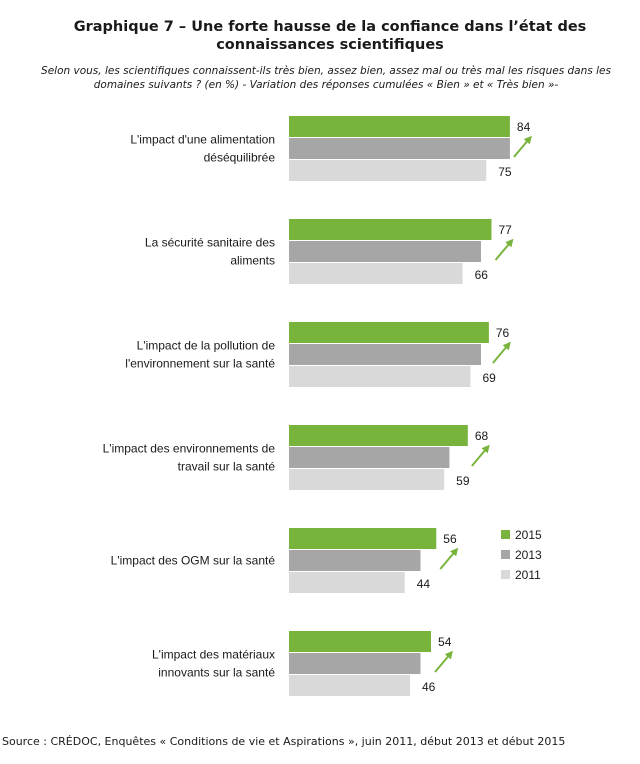 This screenshot has height=764, width=640. I want to click on legend-item-2011: 2011, so click(521, 575).